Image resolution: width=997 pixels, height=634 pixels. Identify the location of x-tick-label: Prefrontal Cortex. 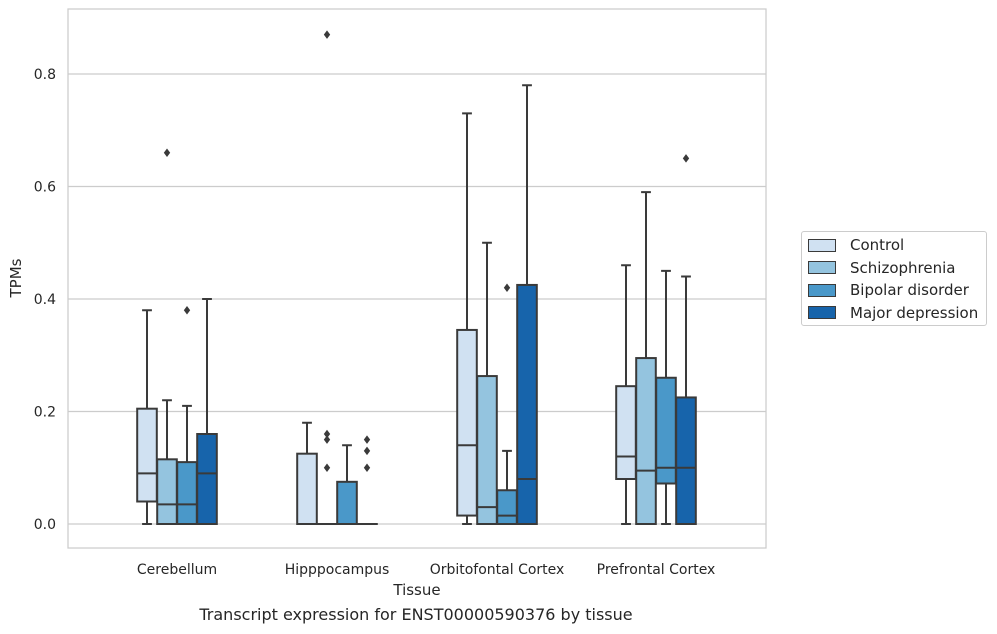
(656, 570).